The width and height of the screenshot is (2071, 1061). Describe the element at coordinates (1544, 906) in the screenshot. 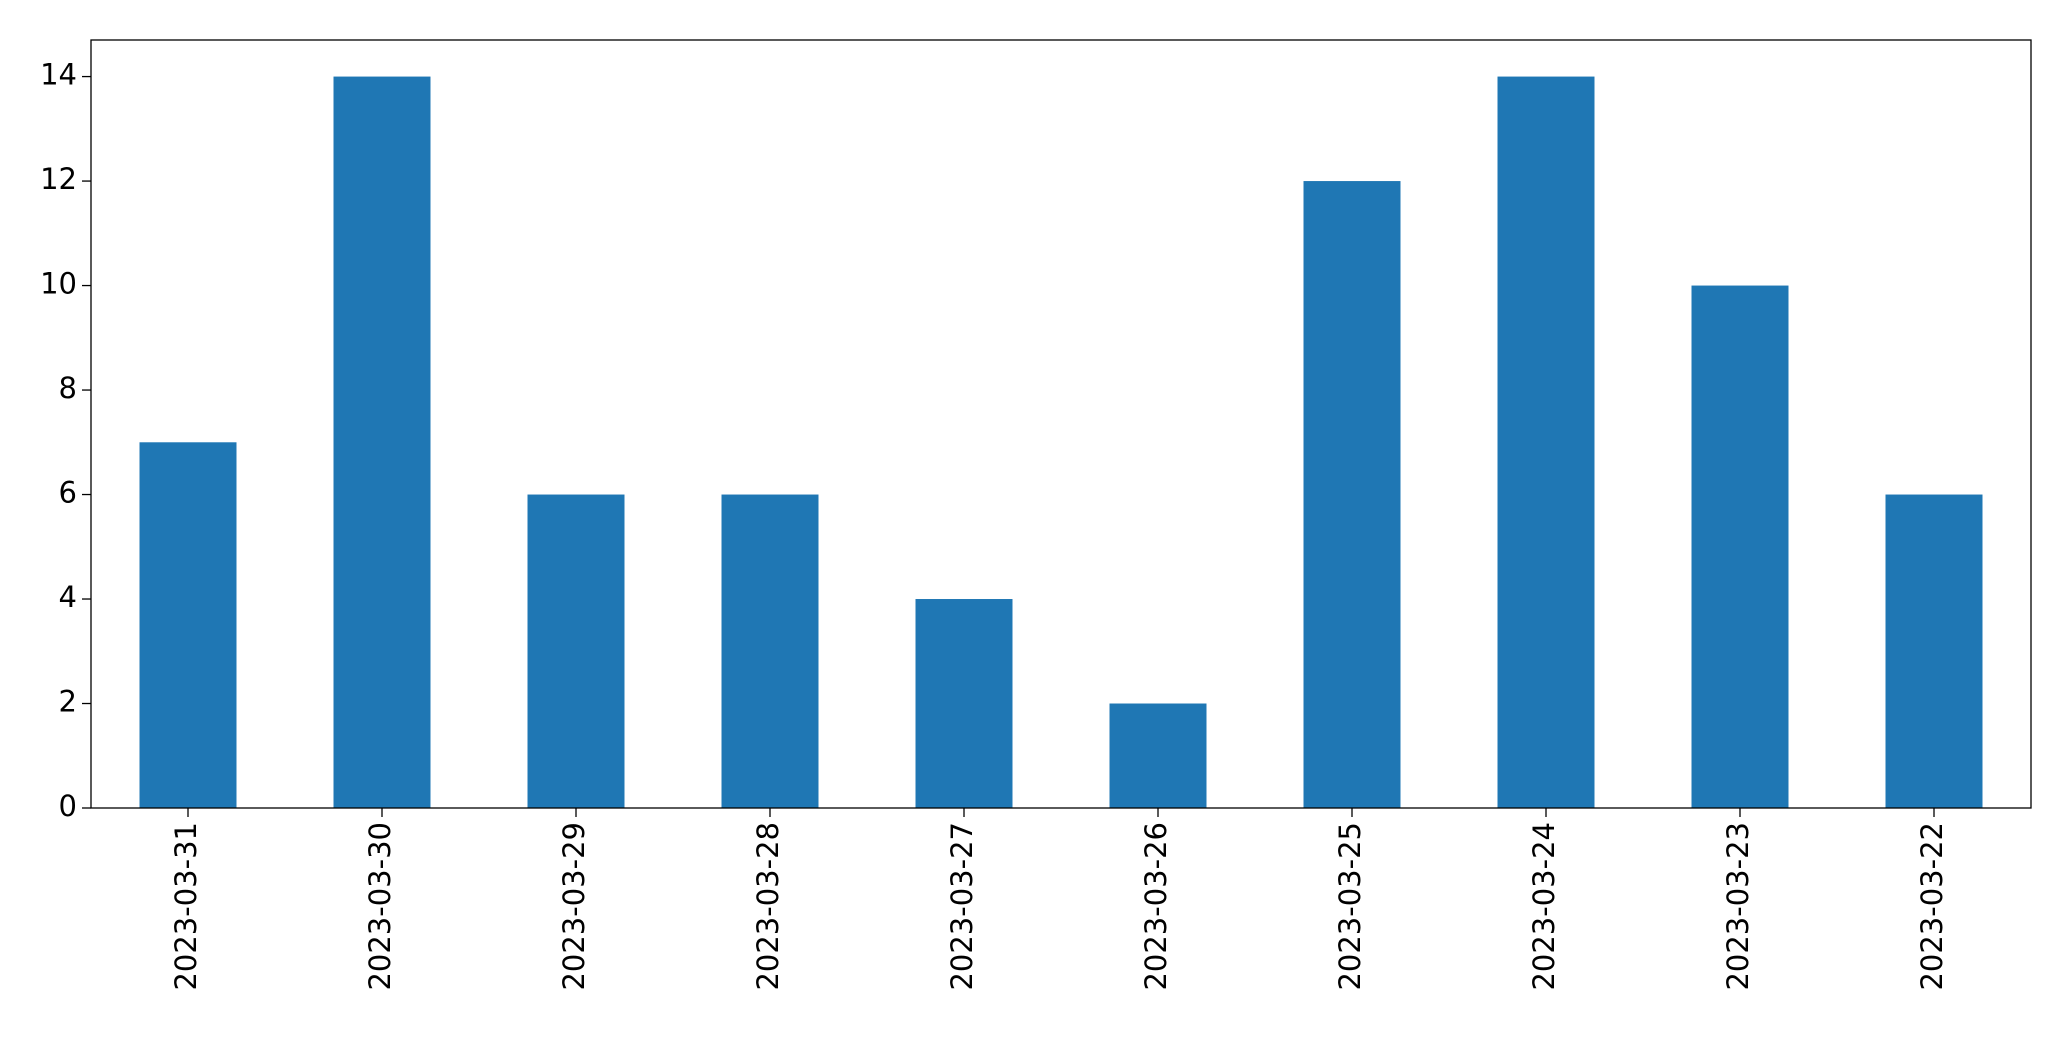

I see `x-tick-label: 2023-03-24` at that location.